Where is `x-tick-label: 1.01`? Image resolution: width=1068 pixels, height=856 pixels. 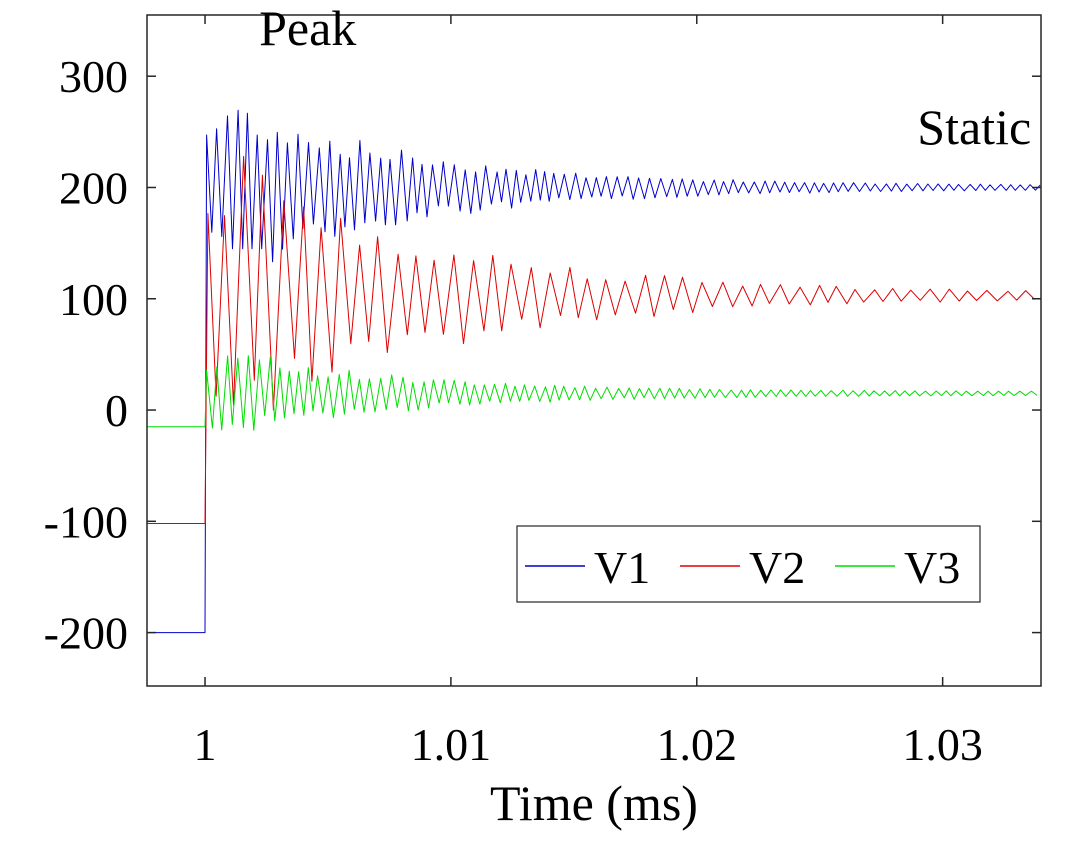 x-tick-label: 1.01 is located at coordinates (451, 744).